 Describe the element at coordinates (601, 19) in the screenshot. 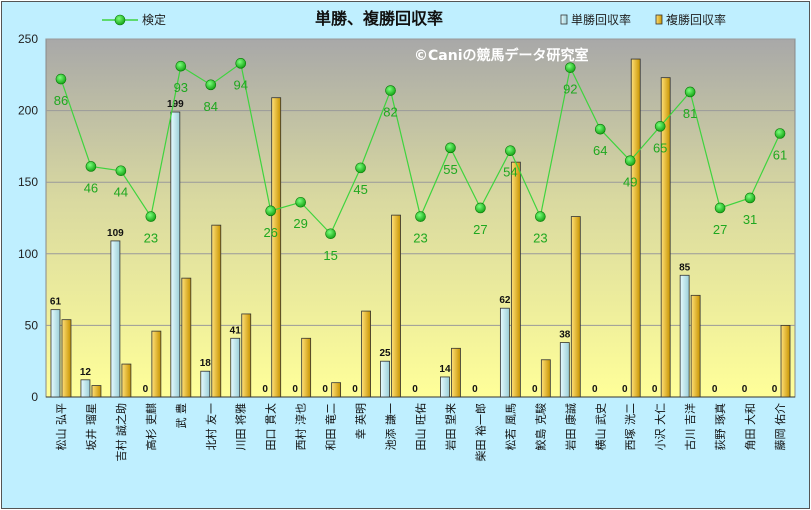

I see `legend-tansho: 単勝回収率` at that location.